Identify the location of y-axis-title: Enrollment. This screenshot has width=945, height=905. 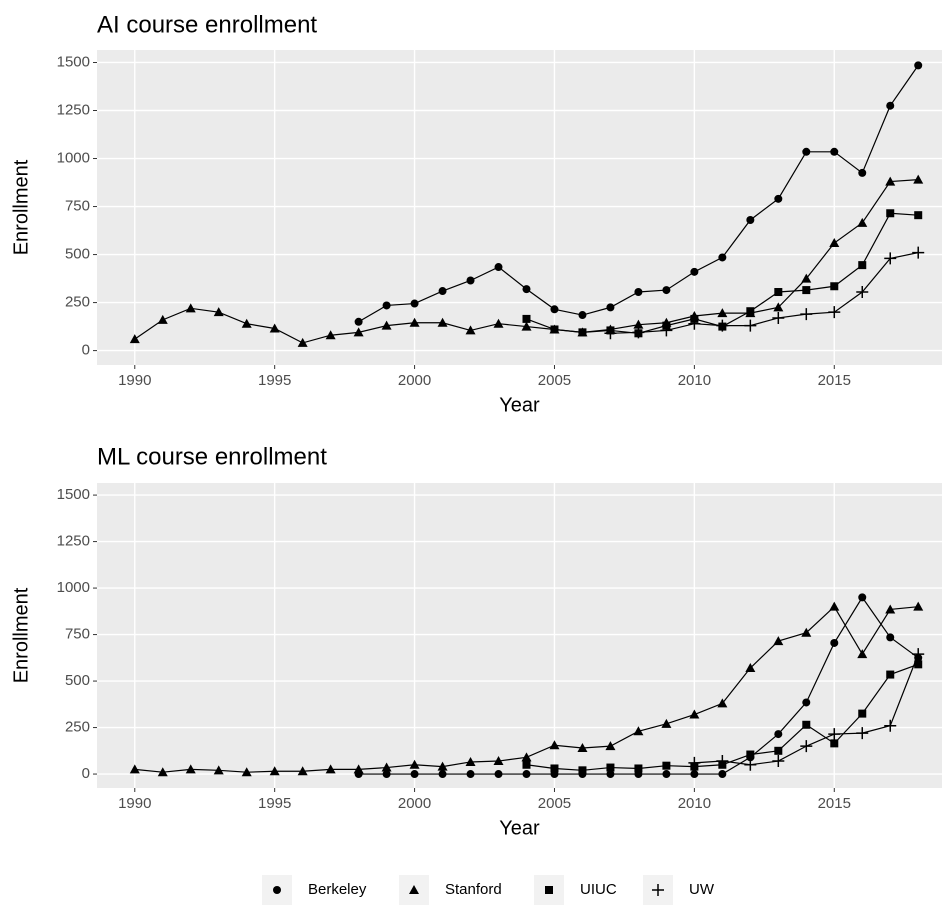
(21, 207).